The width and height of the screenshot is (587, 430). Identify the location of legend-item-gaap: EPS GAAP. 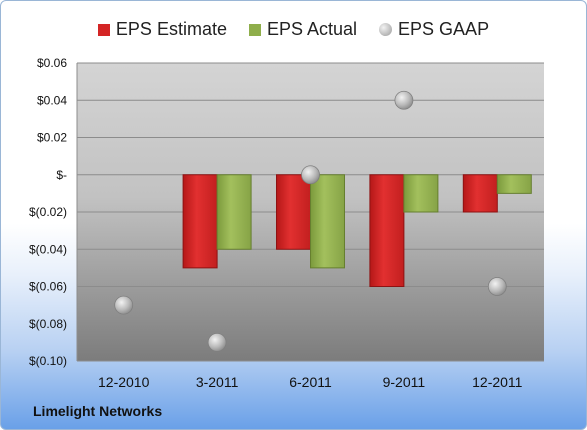
(434, 29).